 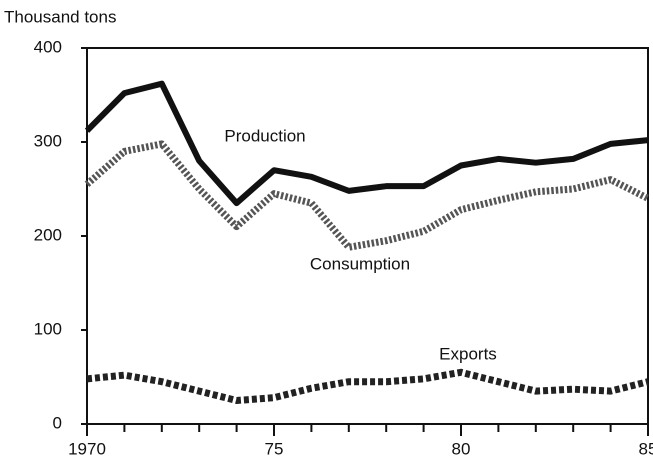 What do you see at coordinates (48, 46) in the screenshot?
I see `y-tick-label: 400` at bounding box center [48, 46].